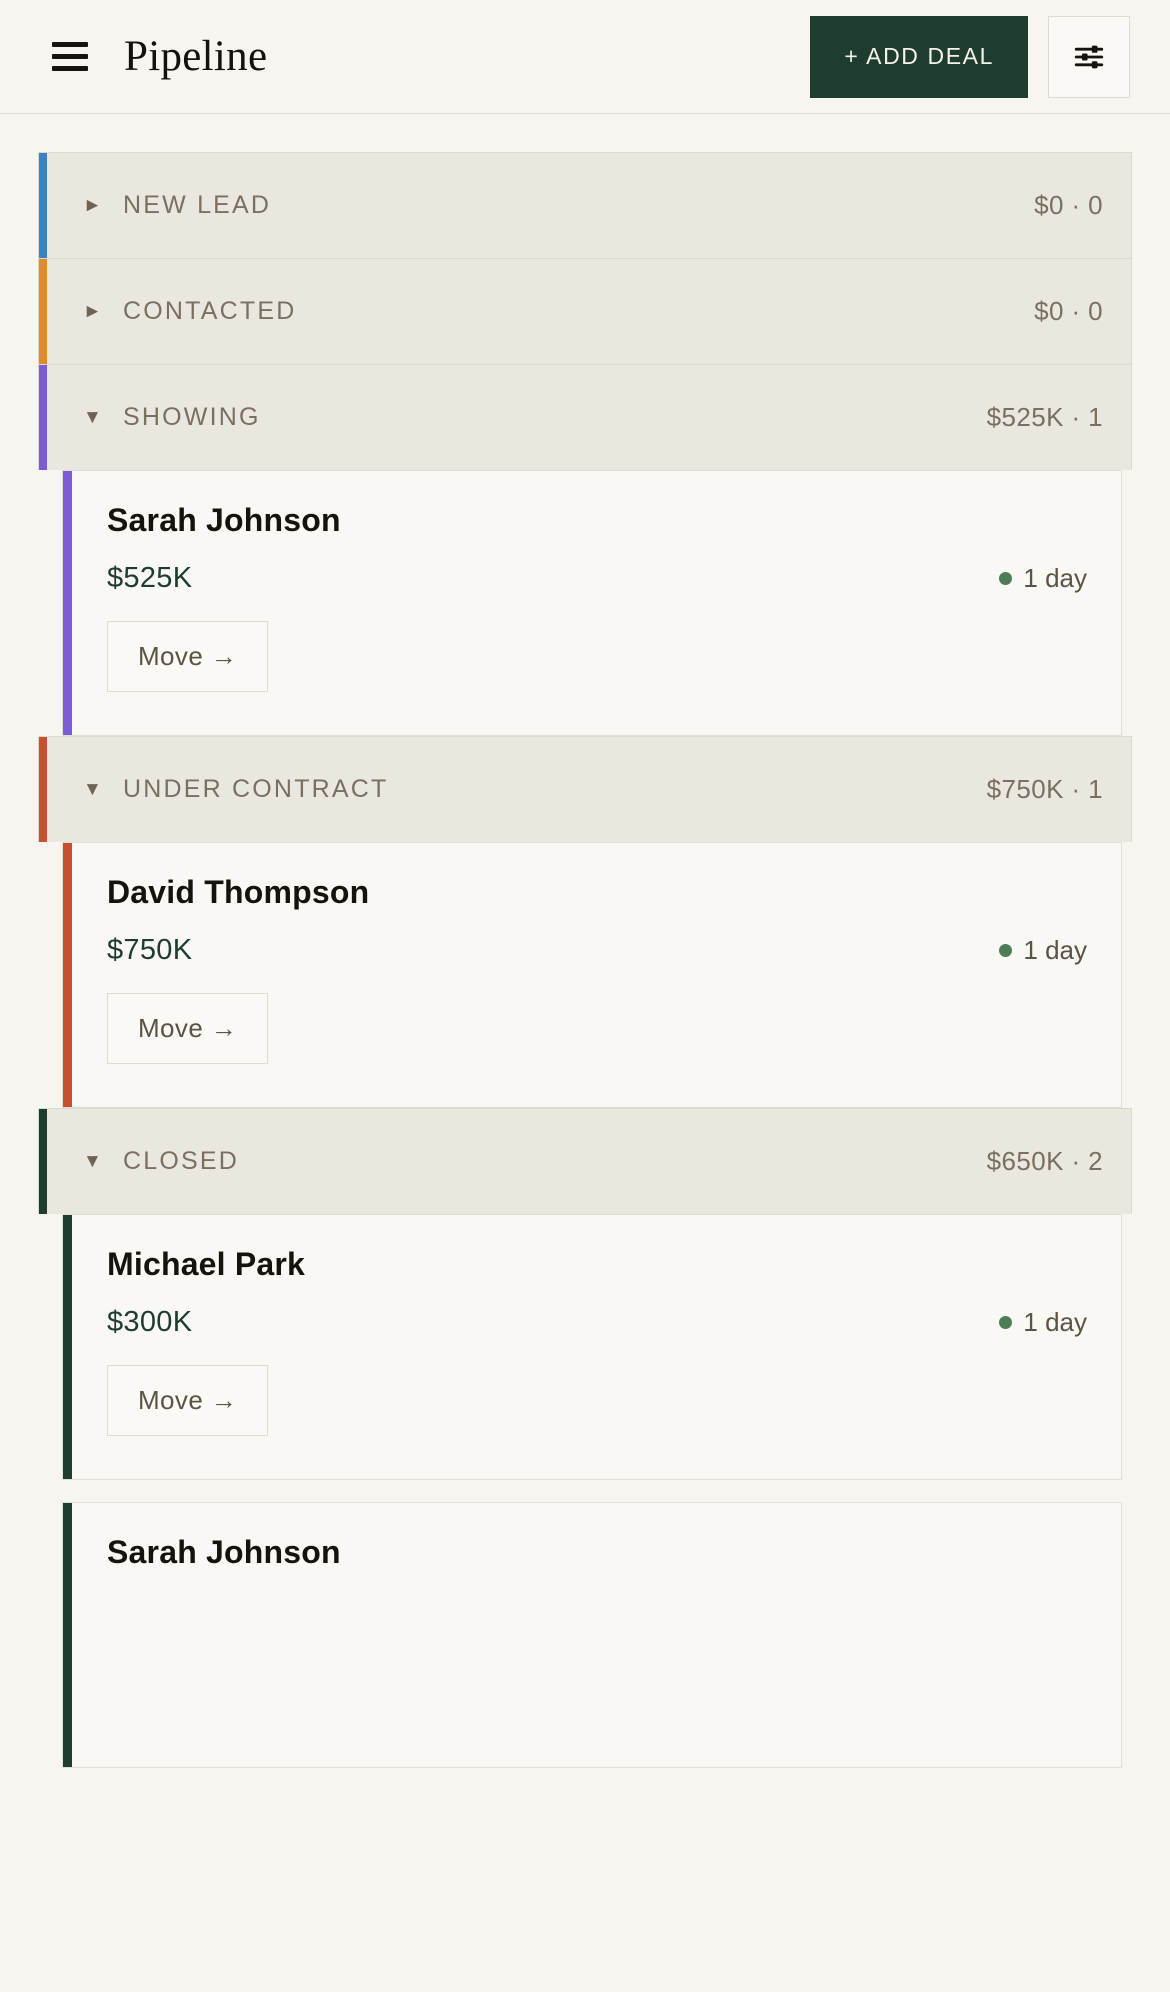 This screenshot has width=1170, height=1992. What do you see at coordinates (592, 603) in the screenshot?
I see `deal-card: Sarah Johnson $525K 1 day Move →` at bounding box center [592, 603].